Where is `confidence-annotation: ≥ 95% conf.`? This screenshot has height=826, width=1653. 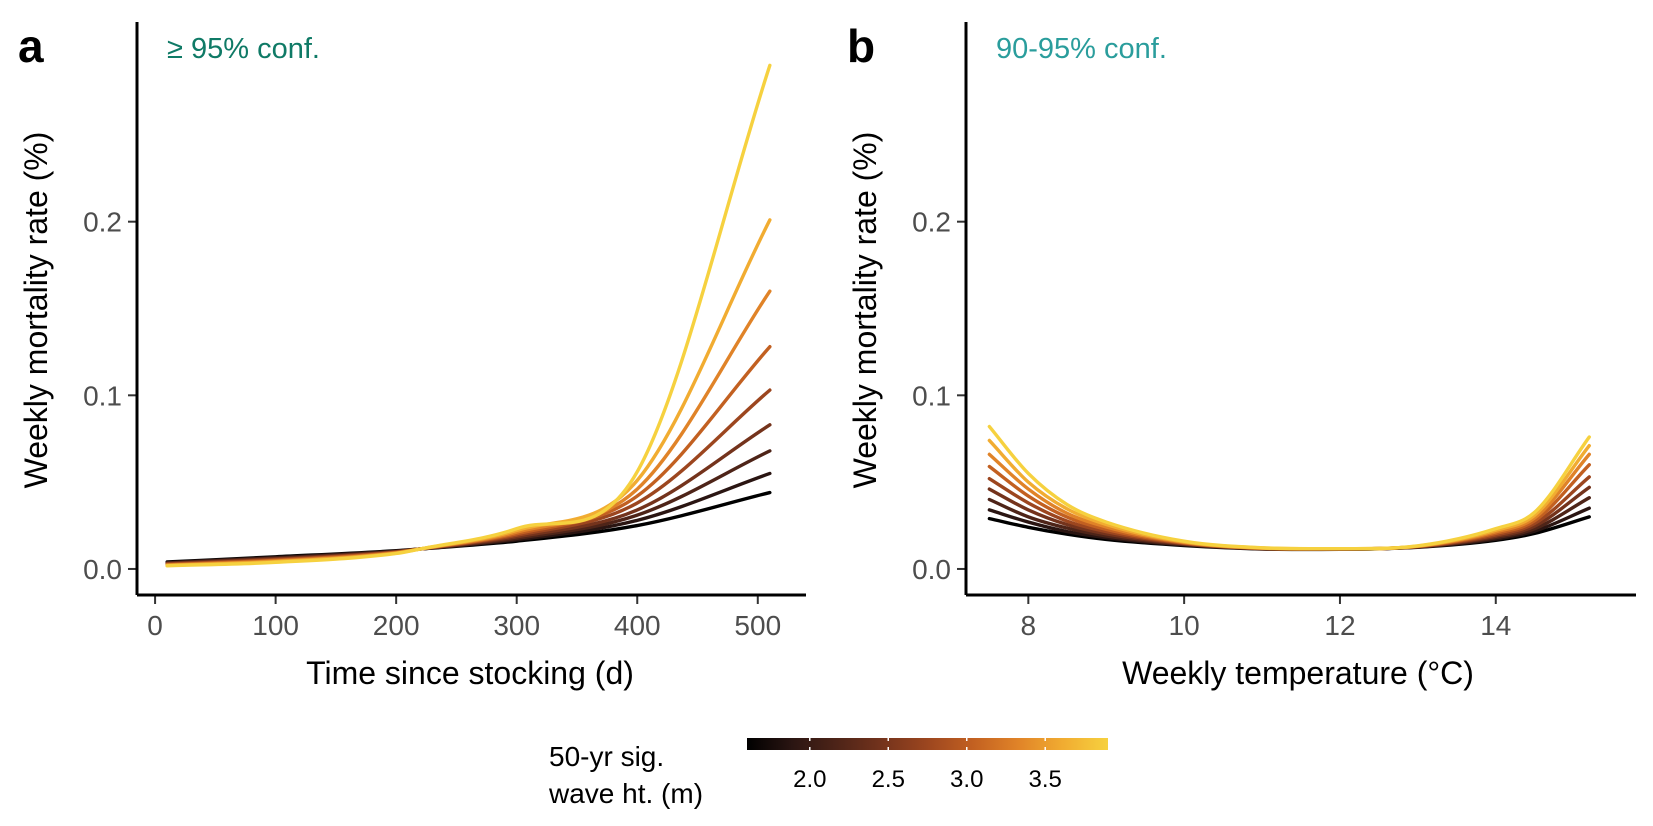
confidence-annotation: ≥ 95% conf. is located at coordinates (243, 49).